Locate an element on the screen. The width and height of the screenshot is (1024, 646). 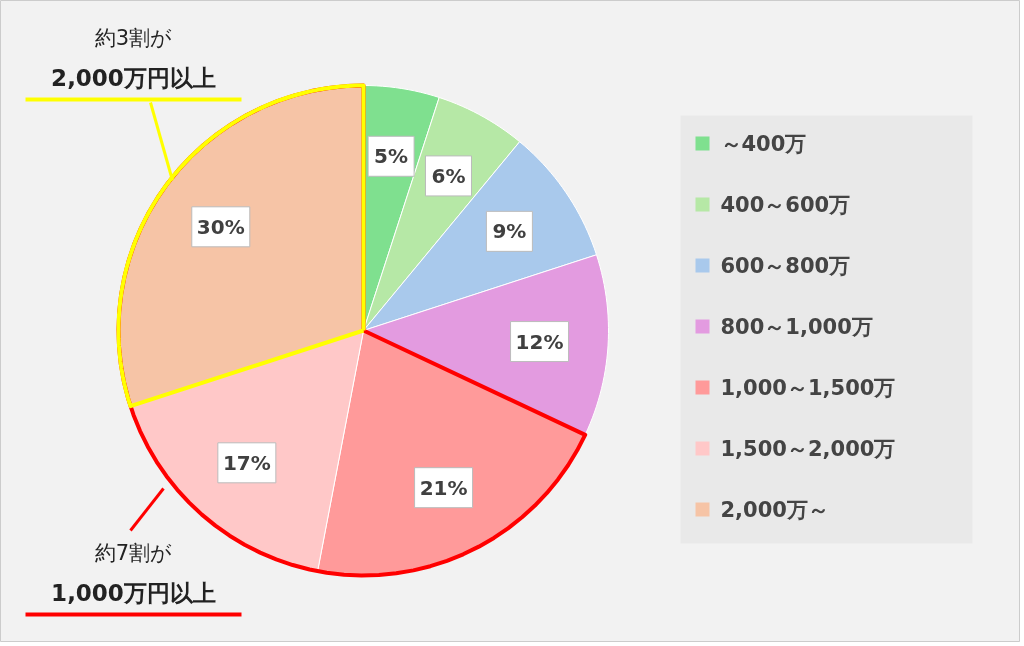
data-label: 17% is located at coordinates (246, 462).